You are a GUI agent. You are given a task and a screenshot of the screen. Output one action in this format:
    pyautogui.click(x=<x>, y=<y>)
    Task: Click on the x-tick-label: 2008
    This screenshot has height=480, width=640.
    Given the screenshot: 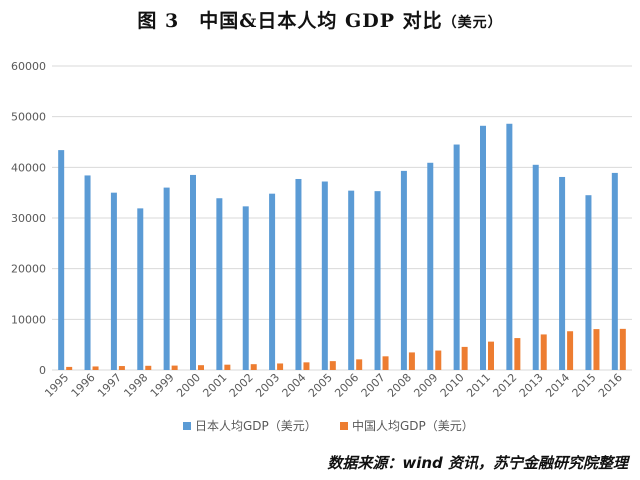 What is the action you would take?
    pyautogui.click(x=399, y=385)
    